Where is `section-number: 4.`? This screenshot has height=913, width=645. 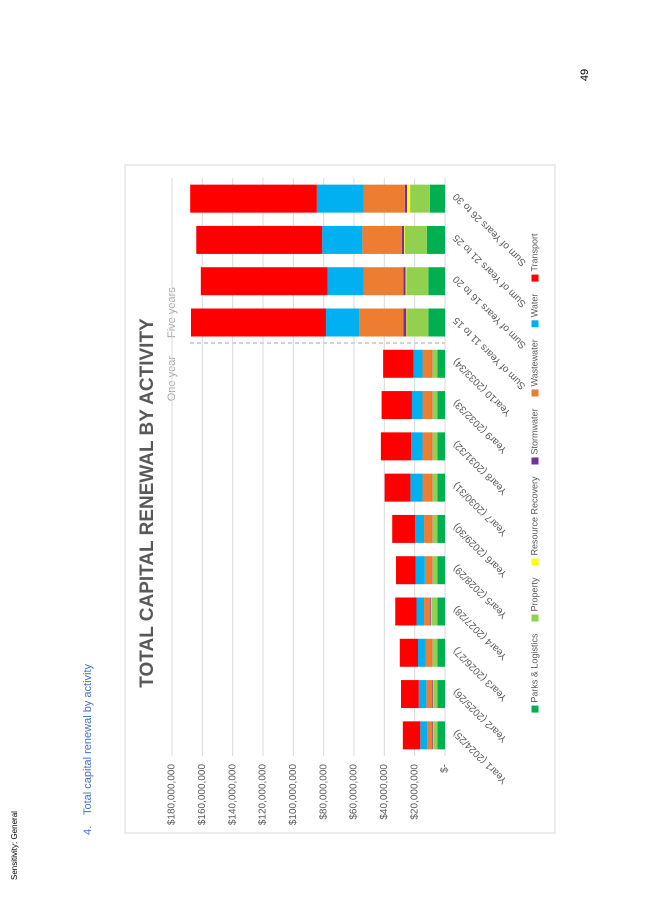
section-number: 4. is located at coordinates (88, 830).